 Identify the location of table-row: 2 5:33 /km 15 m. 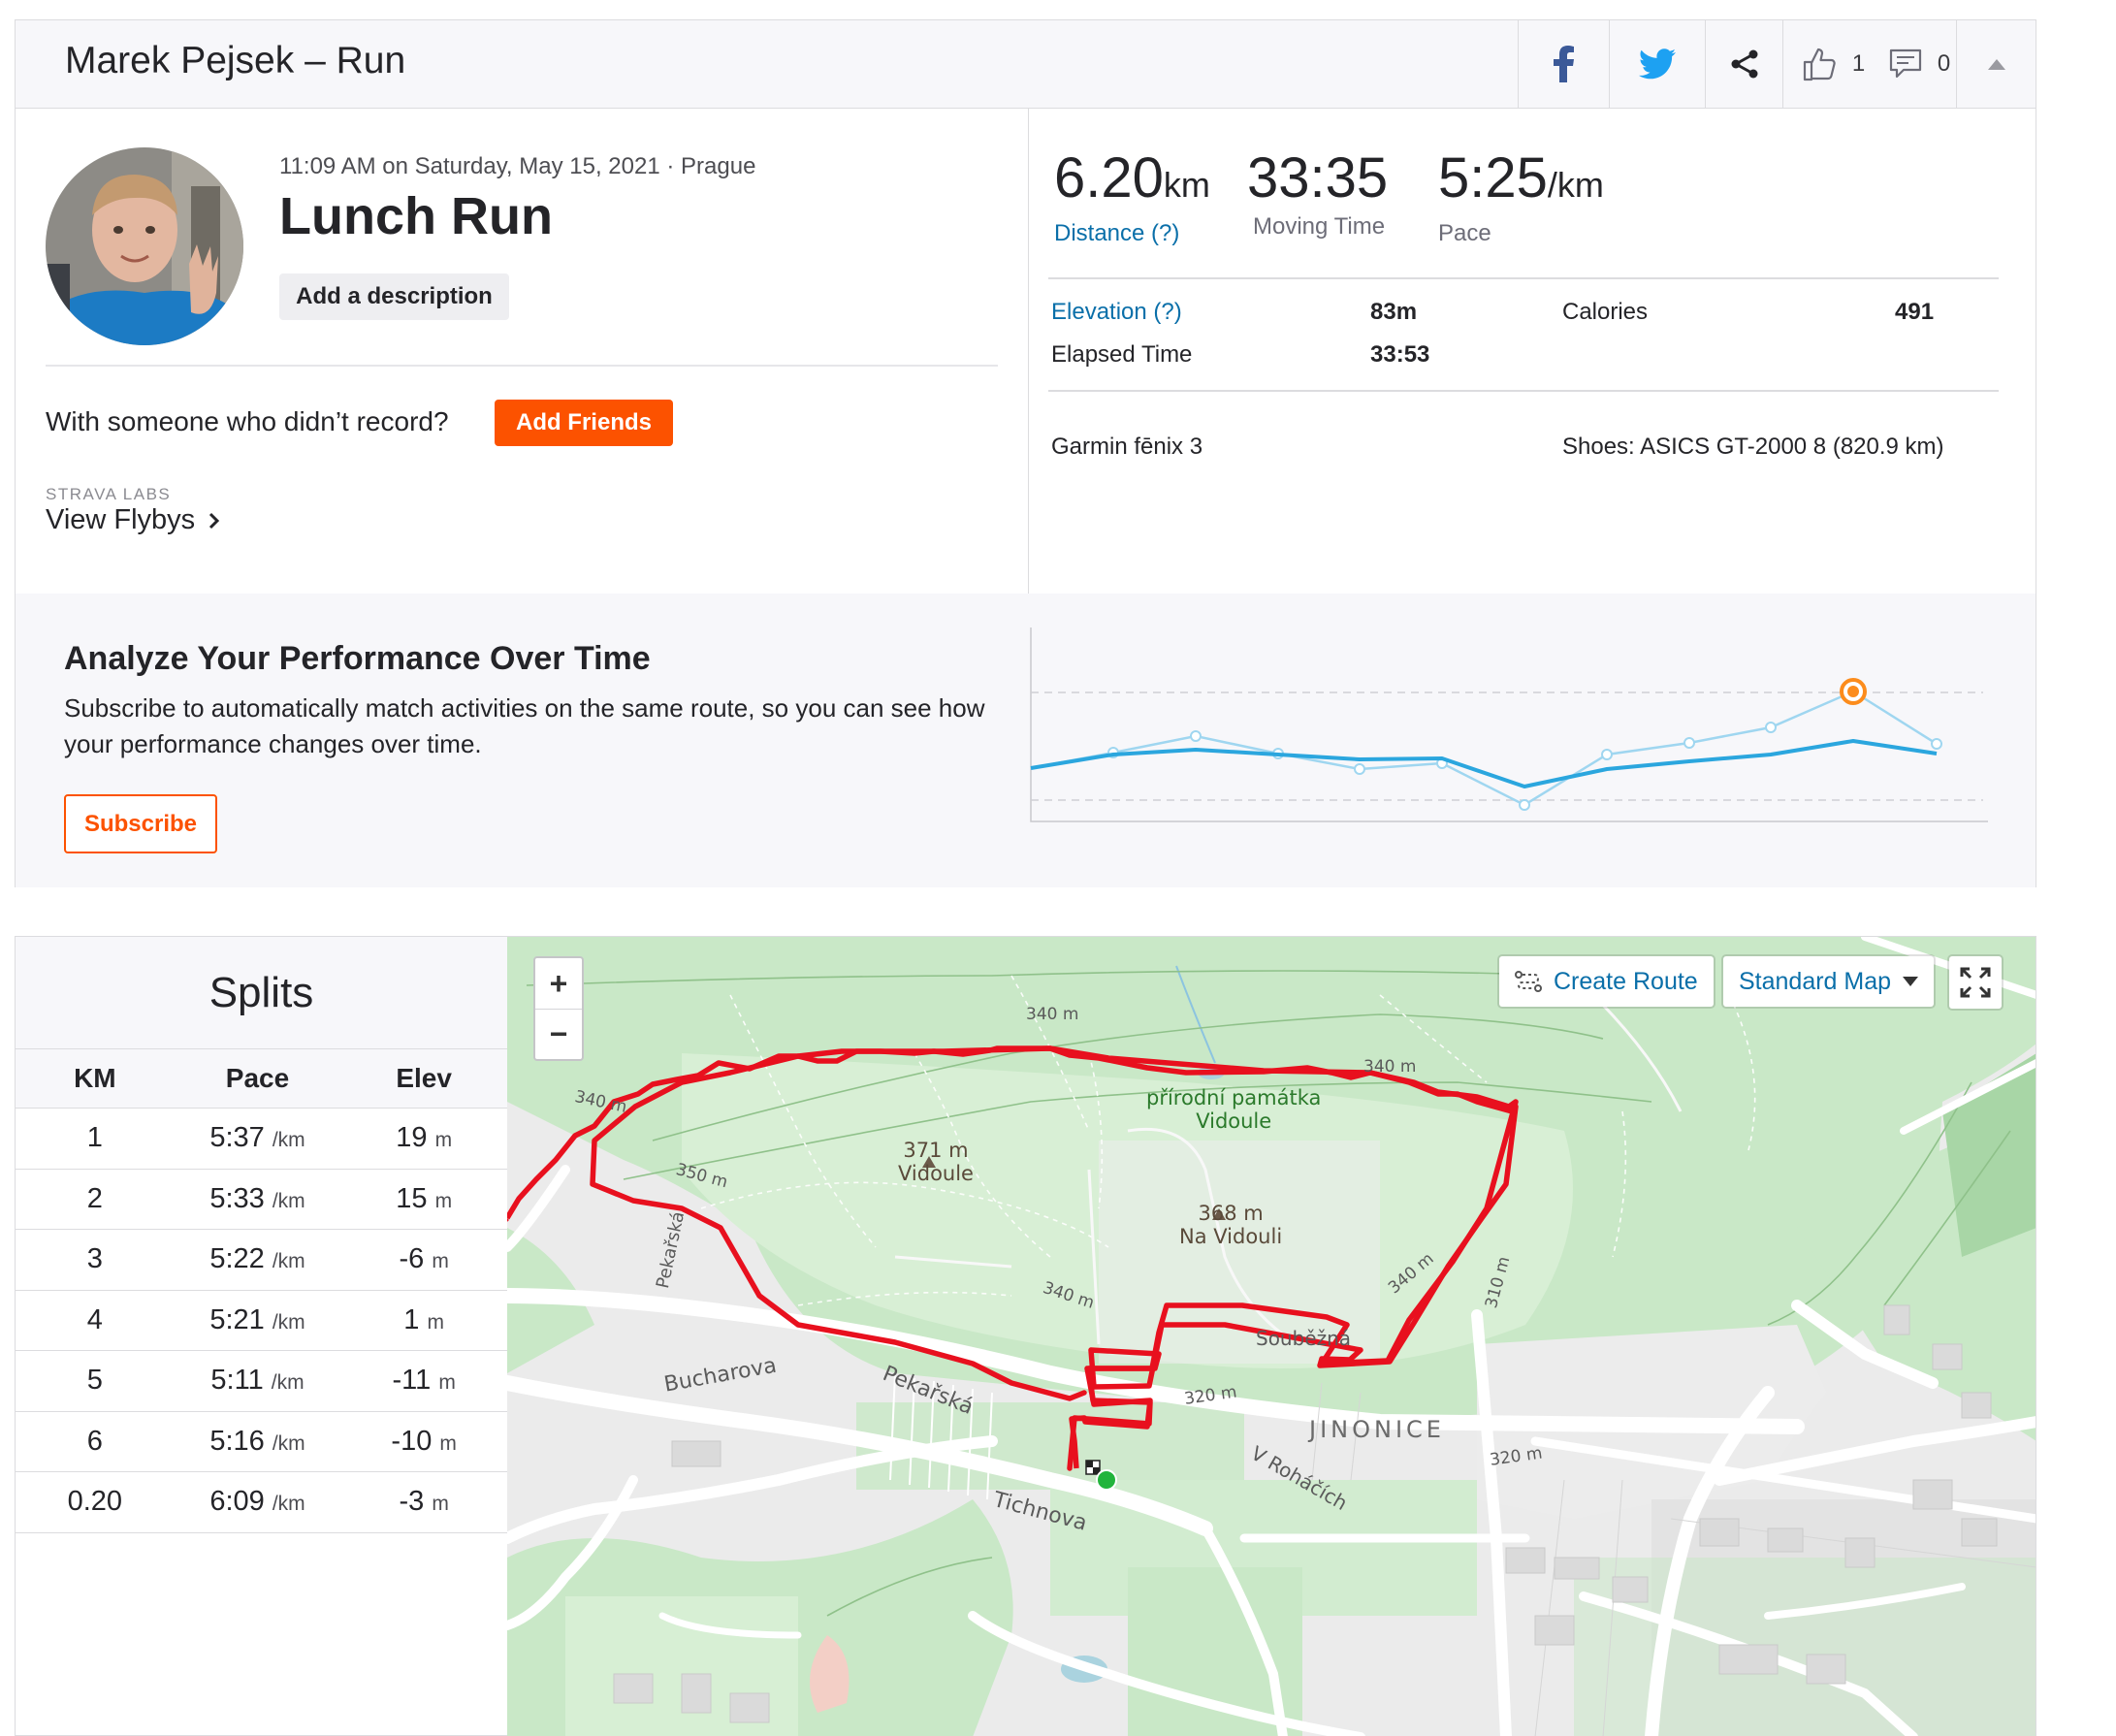
(261, 1200).